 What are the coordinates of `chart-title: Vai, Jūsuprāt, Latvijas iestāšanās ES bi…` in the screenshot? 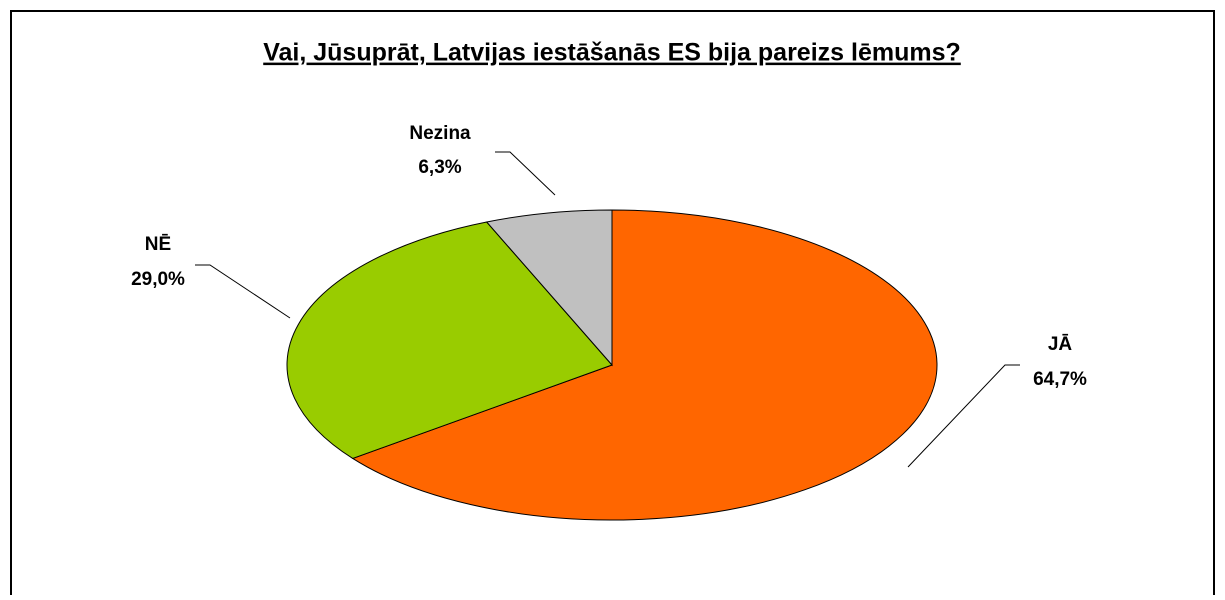 It's located at (612, 53).